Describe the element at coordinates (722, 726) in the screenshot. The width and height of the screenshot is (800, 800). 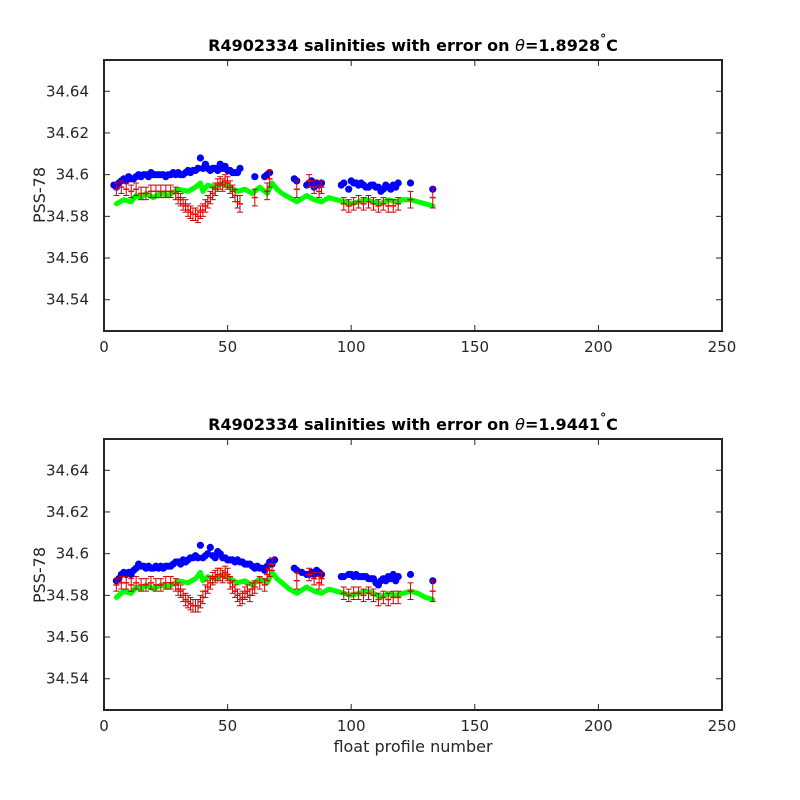
I see `x-tick-label: 250` at that location.